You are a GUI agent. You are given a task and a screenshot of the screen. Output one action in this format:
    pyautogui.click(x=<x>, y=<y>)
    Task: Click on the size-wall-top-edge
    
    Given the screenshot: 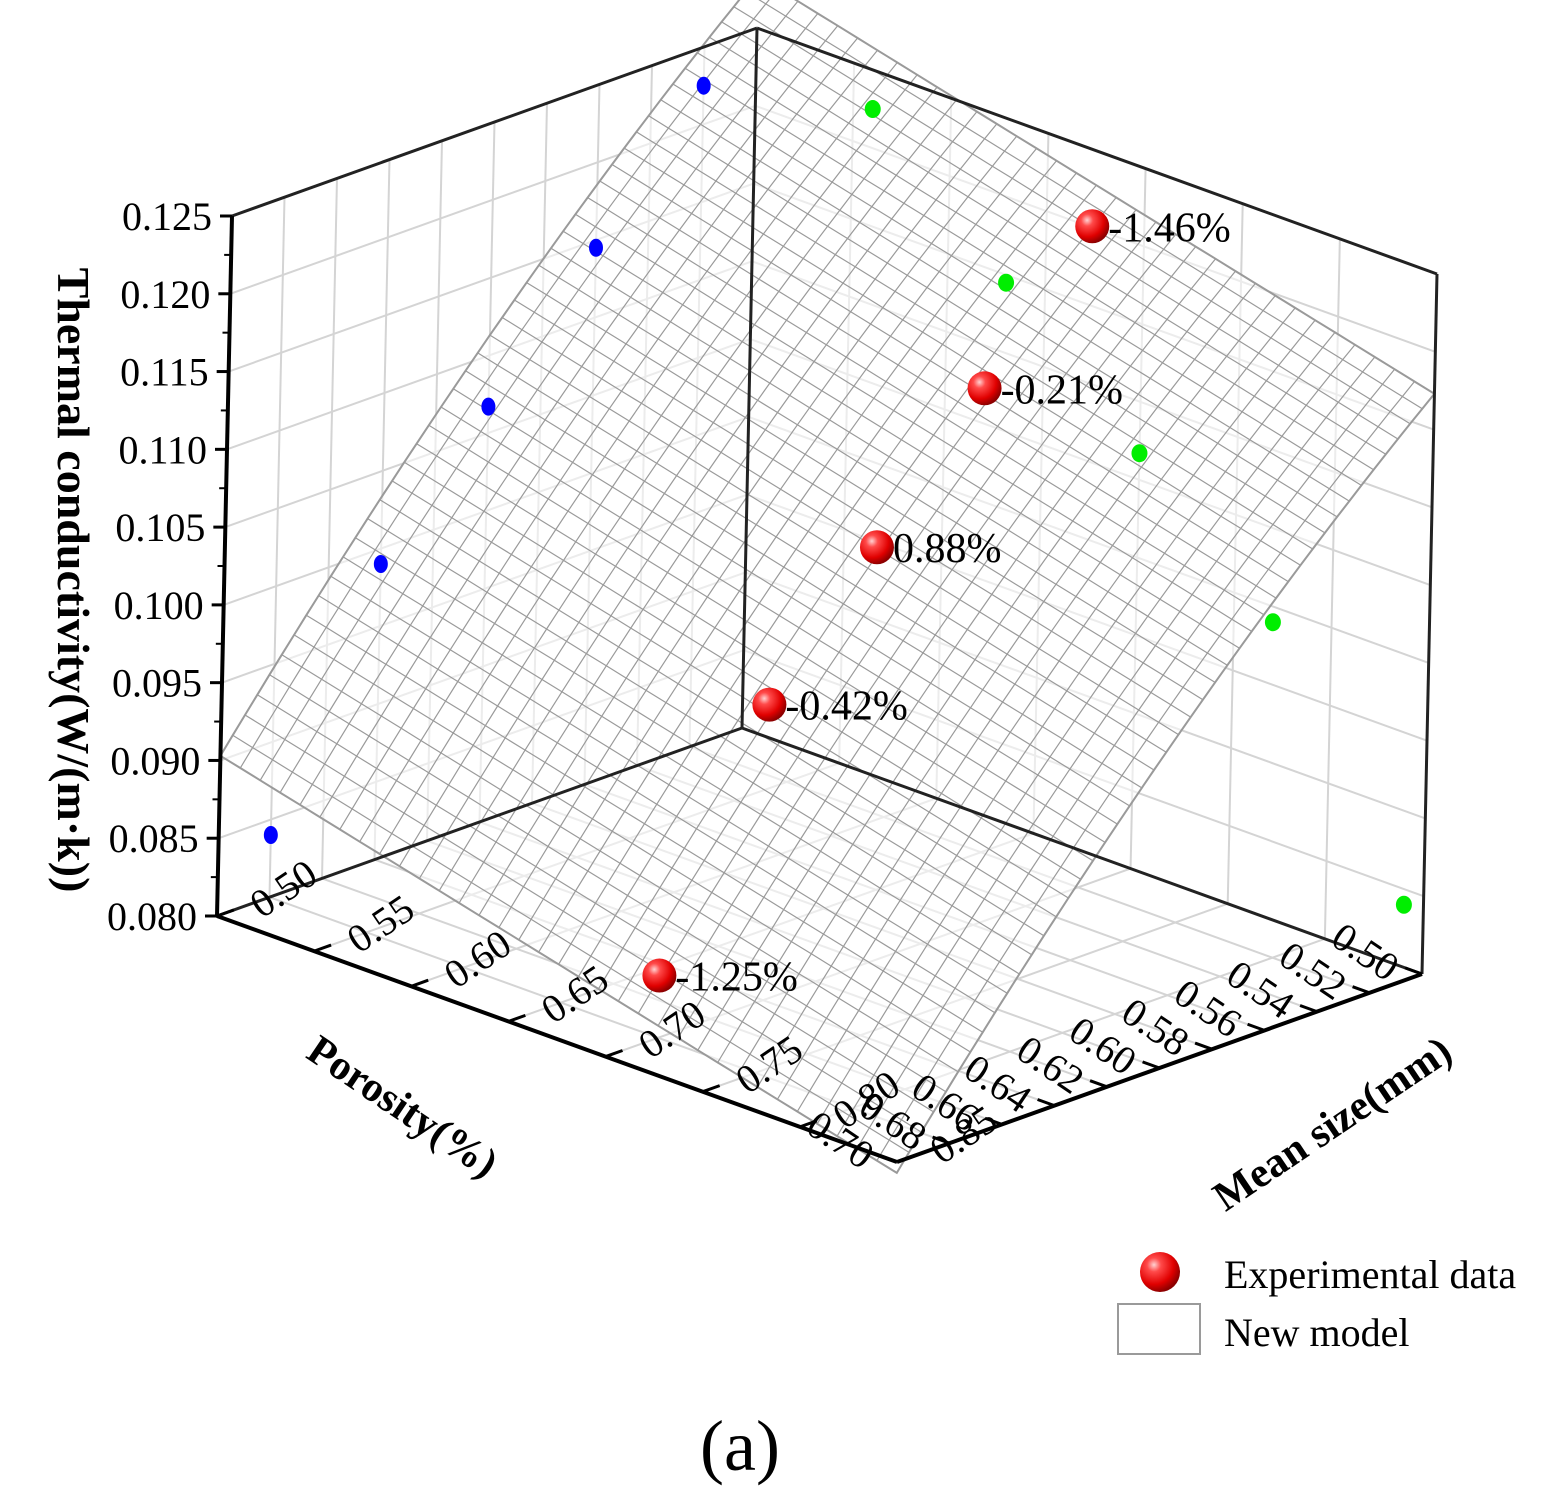 What is the action you would take?
    pyautogui.click(x=1097, y=151)
    